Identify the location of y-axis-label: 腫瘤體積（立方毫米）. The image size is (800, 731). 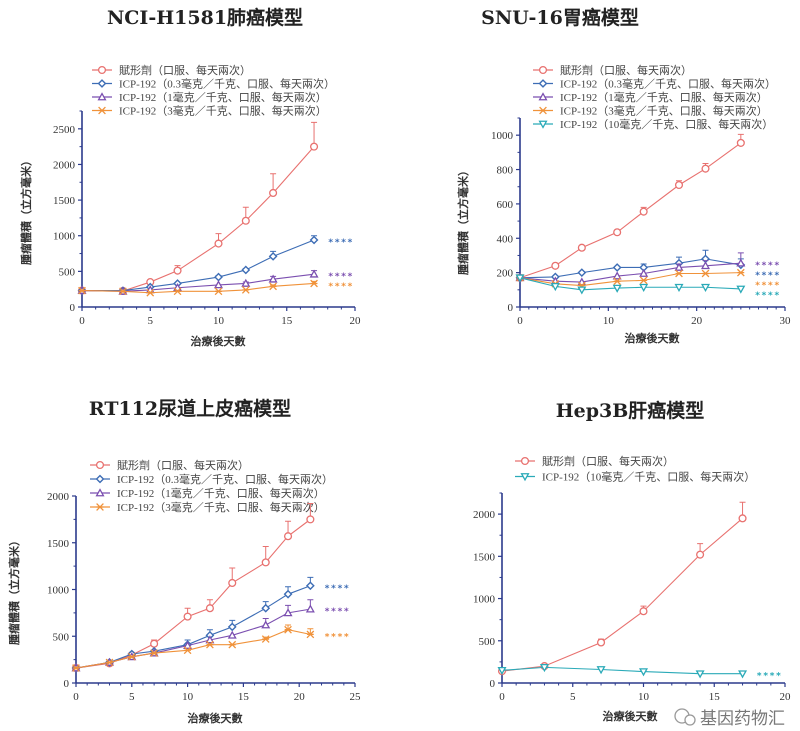
(14, 590).